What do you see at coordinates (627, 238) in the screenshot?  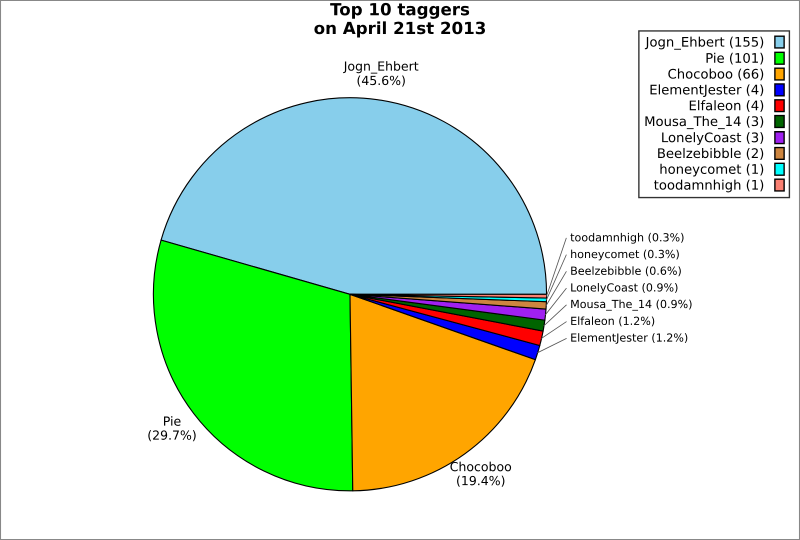 I see `data-label: toodamnhigh (0.3%)` at bounding box center [627, 238].